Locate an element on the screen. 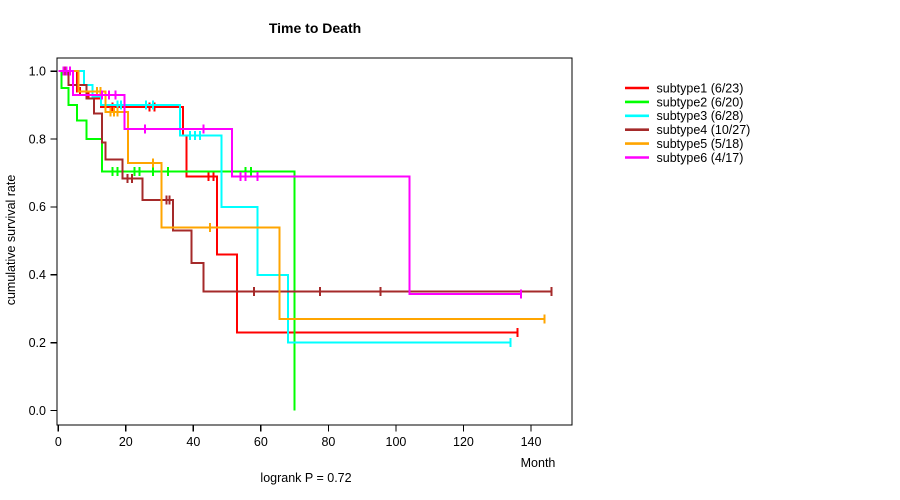 The width and height of the screenshot is (900, 500). legend-item-label: subtype3 (6/28) is located at coordinates (700, 116).